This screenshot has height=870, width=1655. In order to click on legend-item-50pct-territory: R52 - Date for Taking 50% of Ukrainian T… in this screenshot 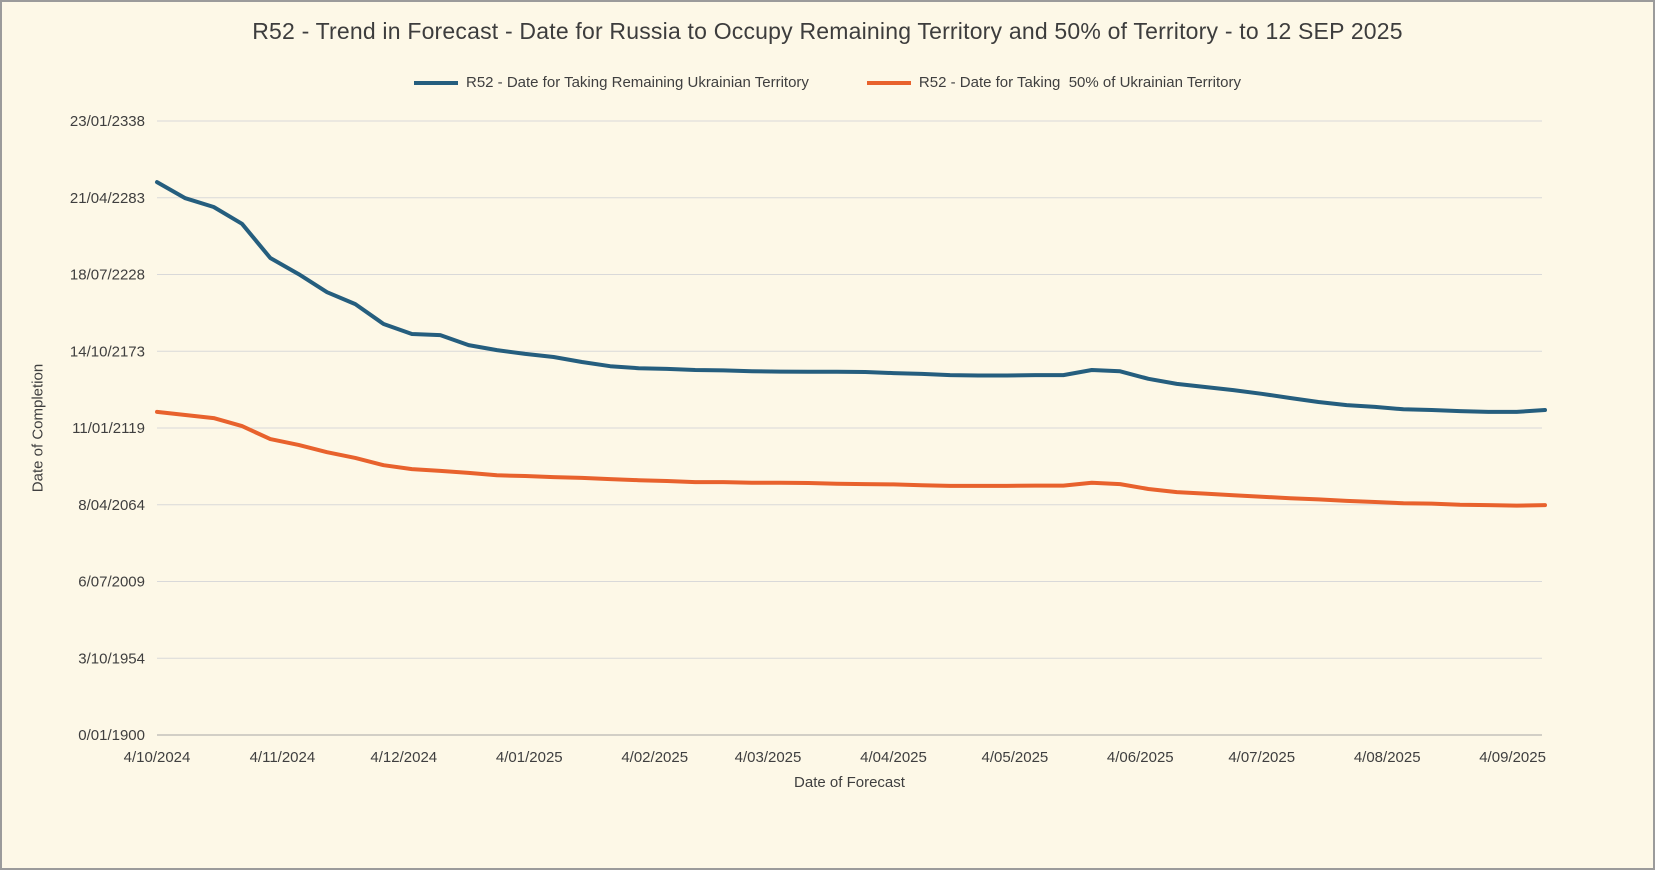, I will do `click(1054, 82)`.